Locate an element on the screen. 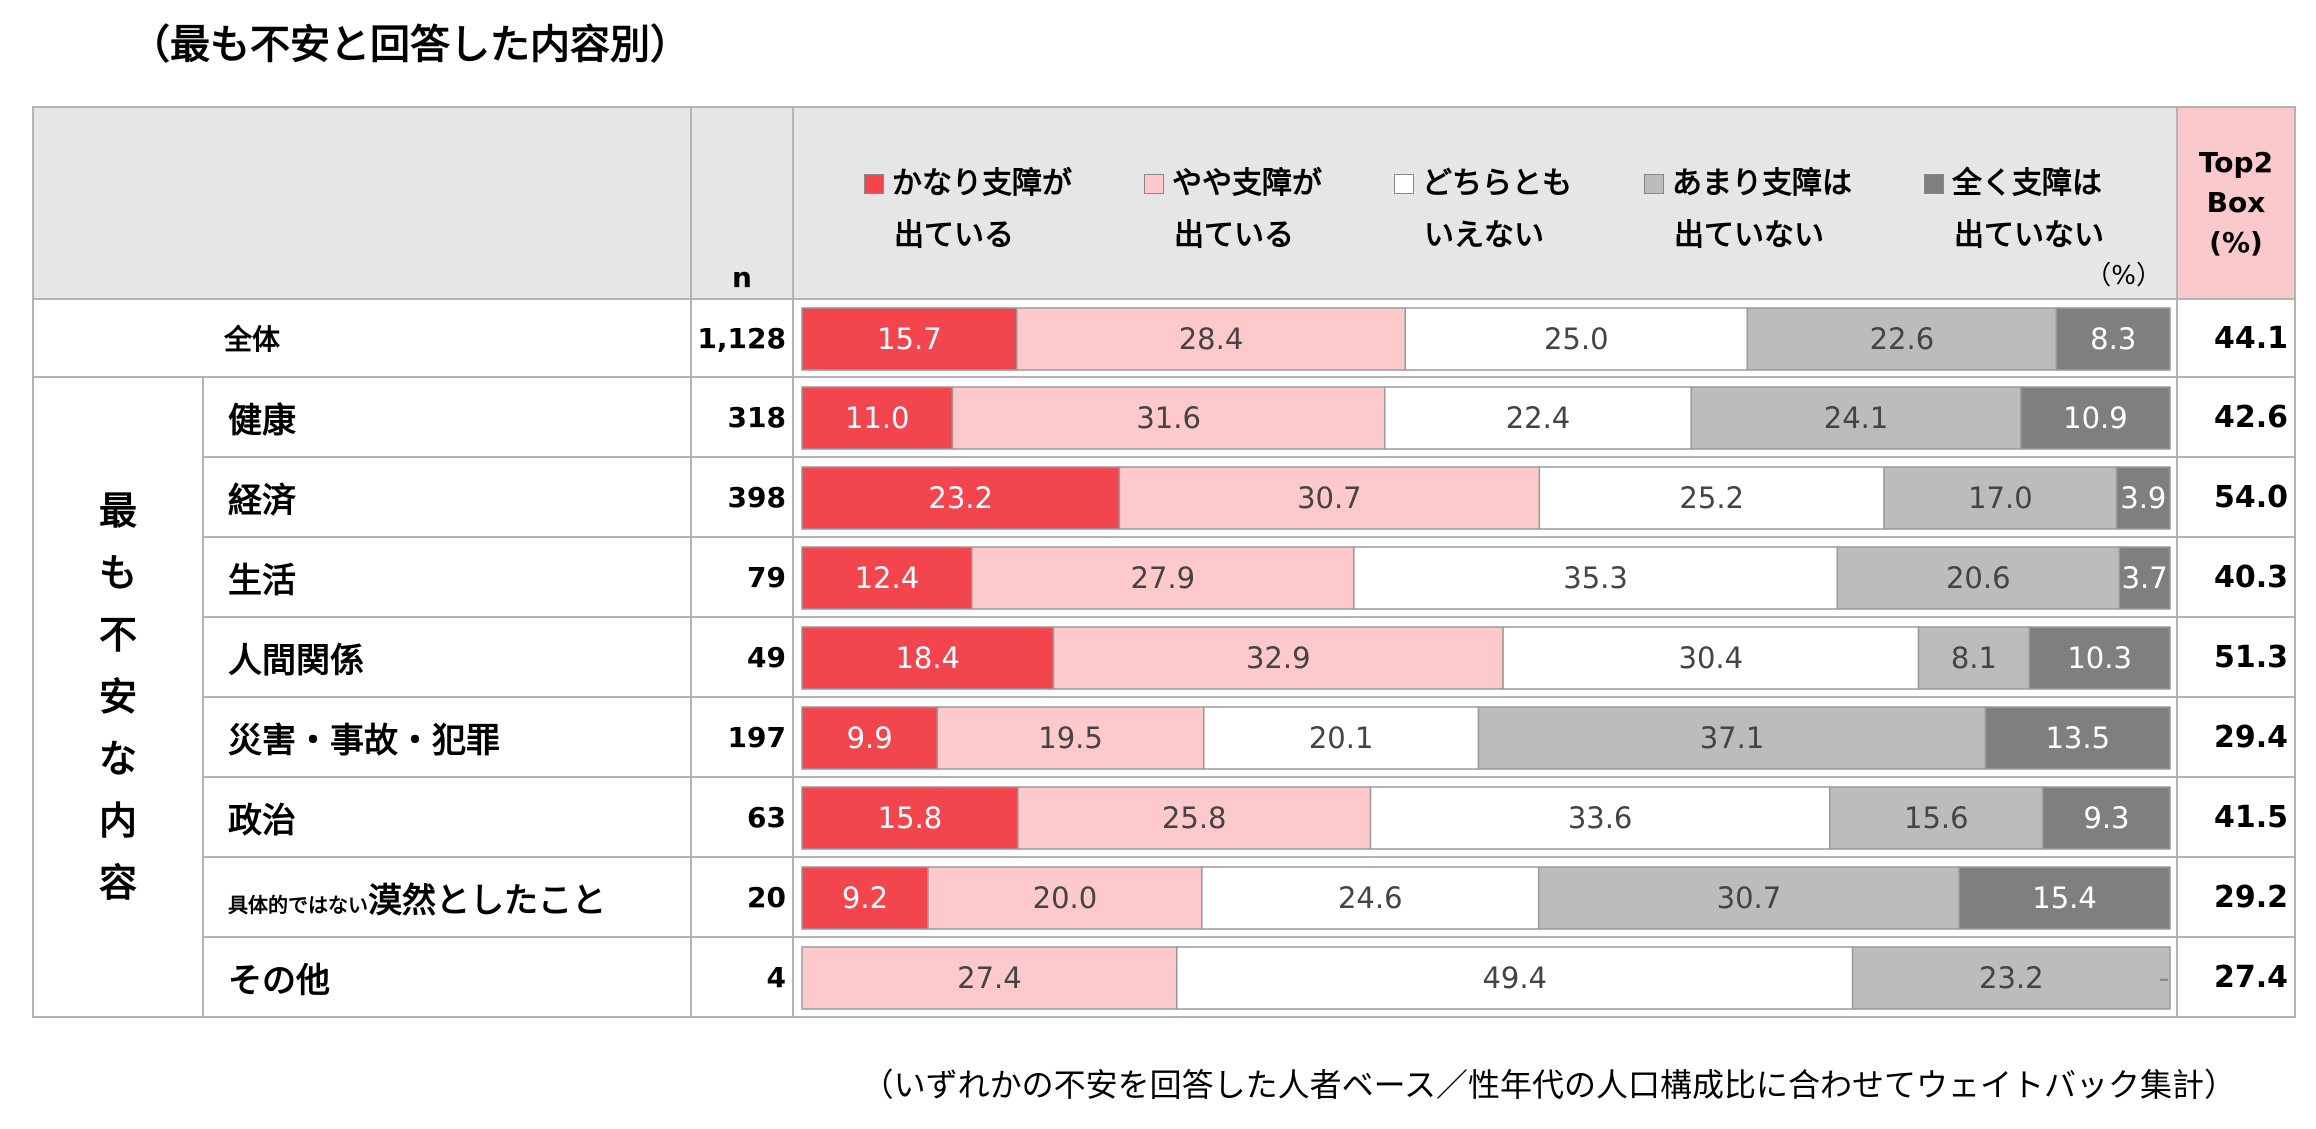  bar-label-2: 32.9 is located at coordinates (1278, 658).